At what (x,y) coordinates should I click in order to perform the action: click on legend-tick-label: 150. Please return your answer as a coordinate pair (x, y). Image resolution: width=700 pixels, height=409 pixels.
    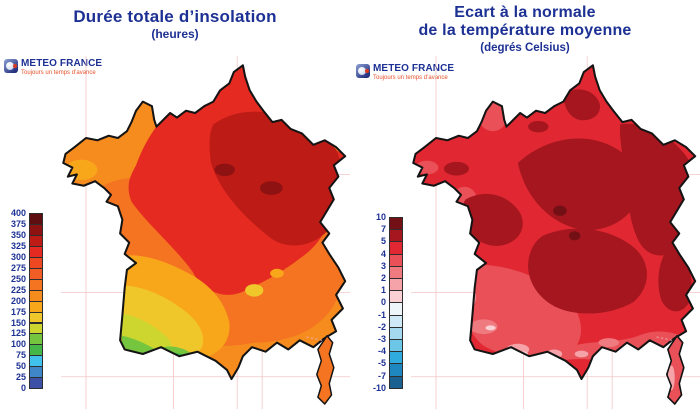
    Looking at the image, I should click on (18, 322).